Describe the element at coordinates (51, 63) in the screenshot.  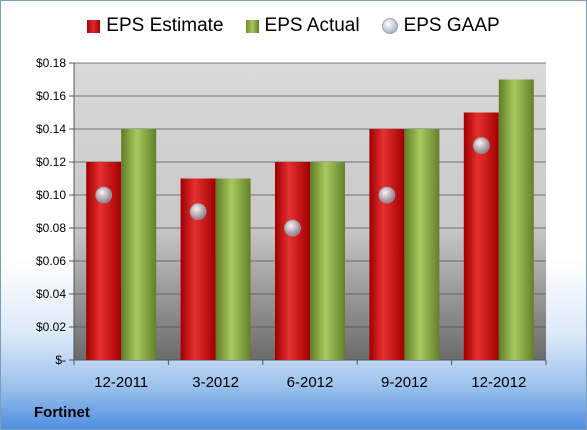
I see `y-tick-label: $0.18` at that location.